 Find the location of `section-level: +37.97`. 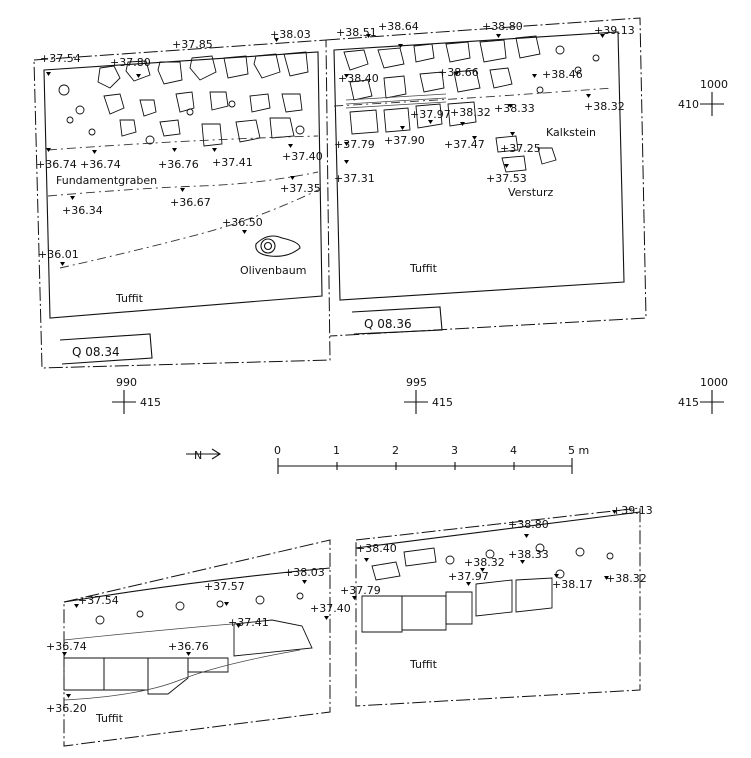

section-level: +37.97 is located at coordinates (468, 576).